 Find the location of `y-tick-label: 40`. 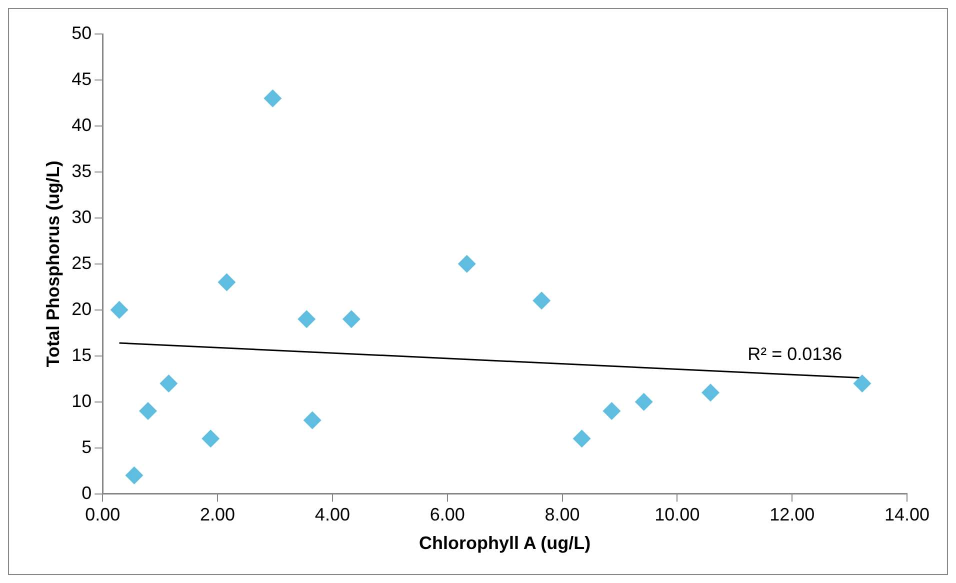

y-tick-label: 40 is located at coordinates (82, 124).